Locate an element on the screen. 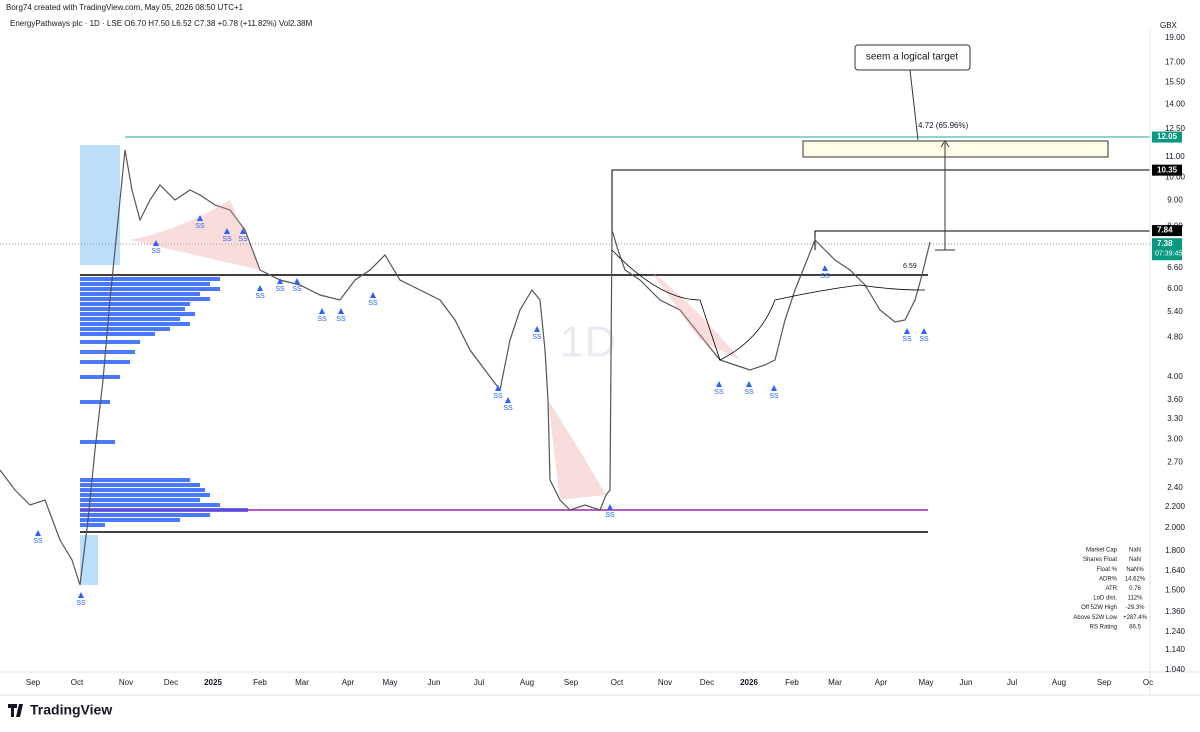  measure-arrow is located at coordinates (945, 144).